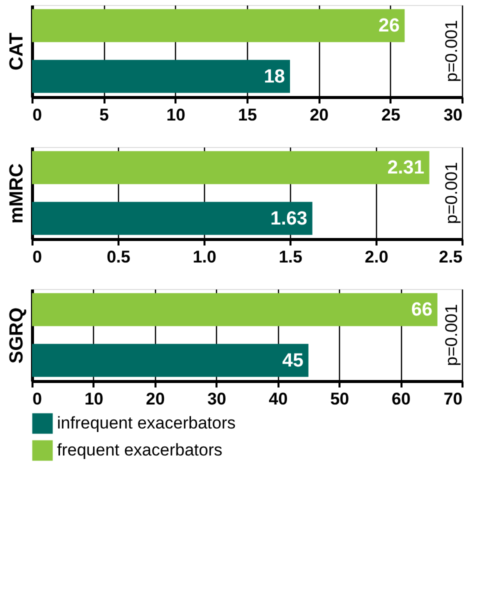  What do you see at coordinates (421, 310) in the screenshot?
I see `data-label: 66` at bounding box center [421, 310].